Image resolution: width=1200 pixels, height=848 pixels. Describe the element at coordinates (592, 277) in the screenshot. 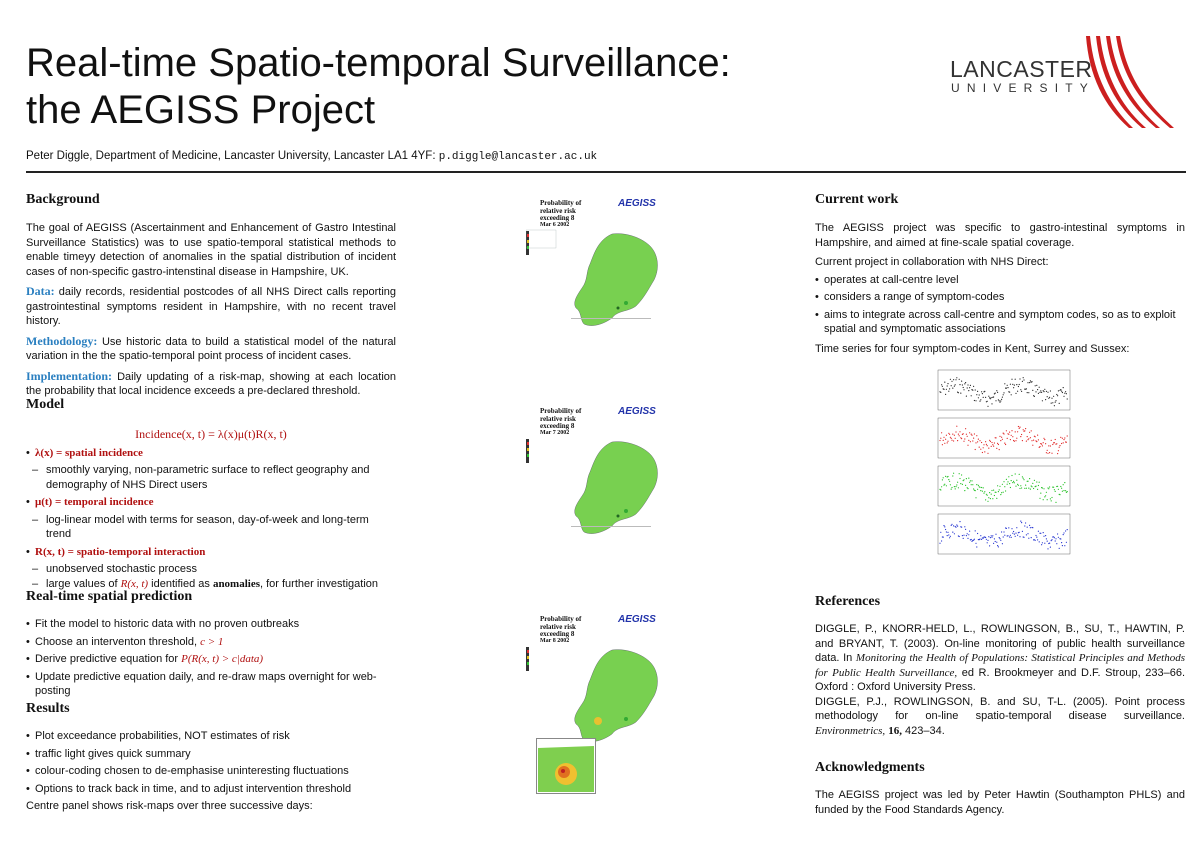

I see `hampshire-map-icon` at that location.